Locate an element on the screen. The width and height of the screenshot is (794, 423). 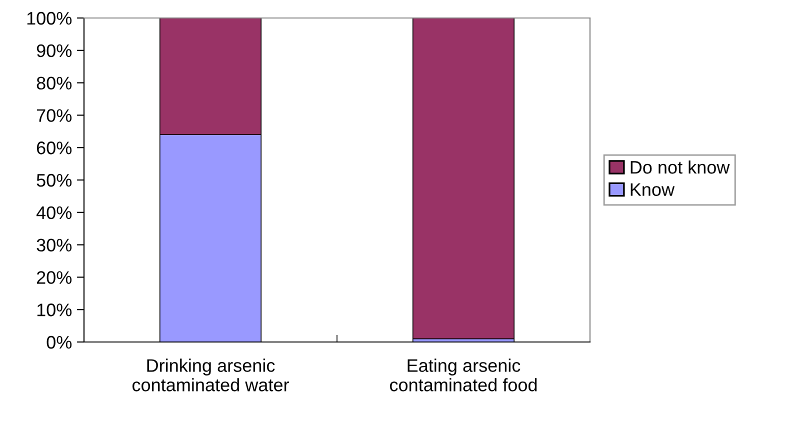
y-tick-label: 70% is located at coordinates (54, 115).